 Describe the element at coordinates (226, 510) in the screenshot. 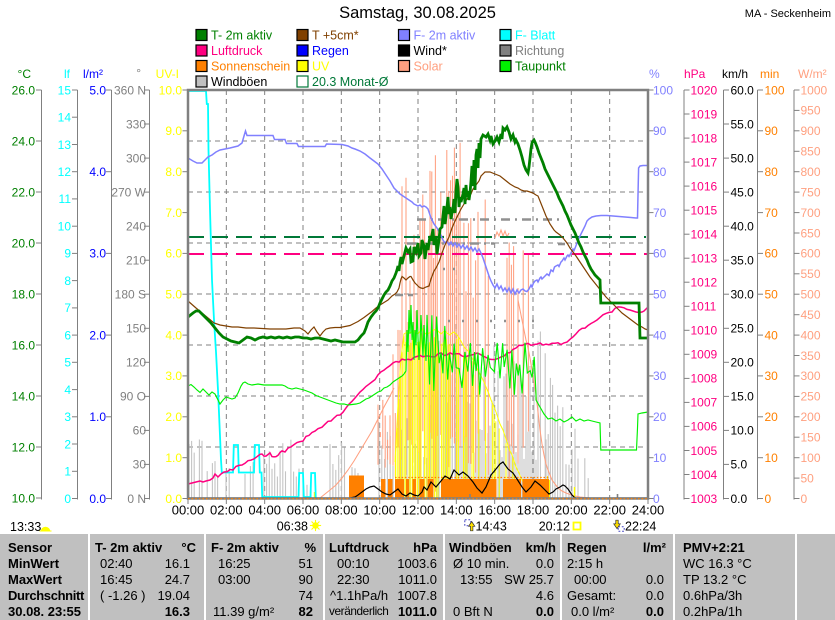

I see `svg-text: 02:00` at that location.